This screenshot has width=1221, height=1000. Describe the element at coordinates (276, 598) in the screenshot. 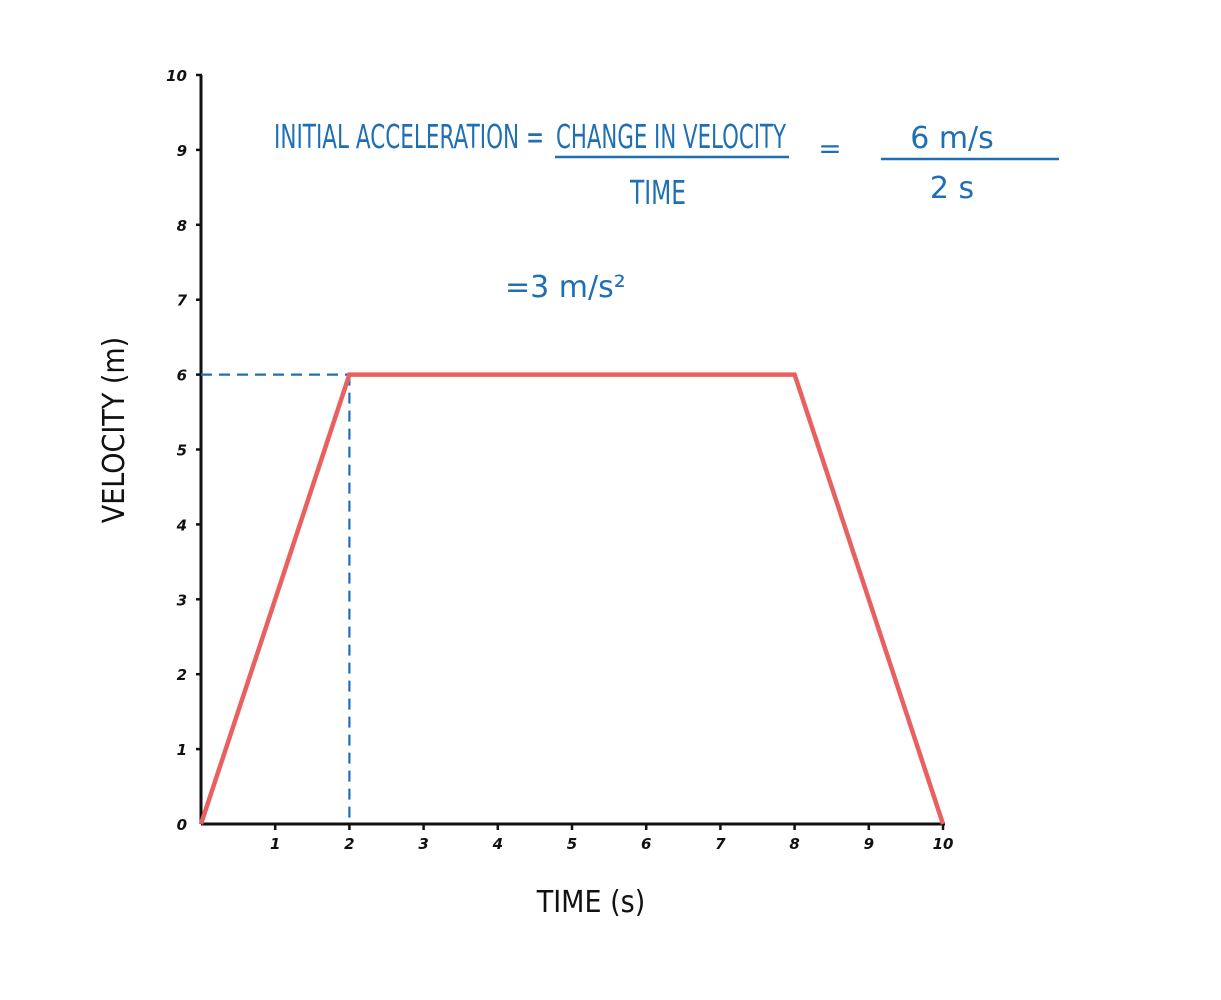

I see `guide-lines` at that location.